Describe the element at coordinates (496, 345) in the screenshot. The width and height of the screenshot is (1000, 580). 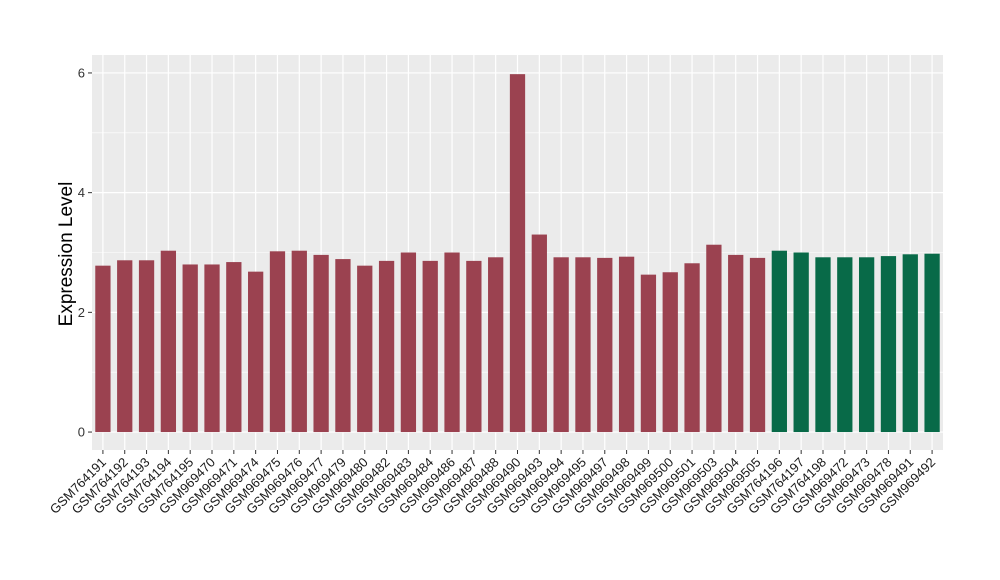
I see `bar-GSM969488` at that location.